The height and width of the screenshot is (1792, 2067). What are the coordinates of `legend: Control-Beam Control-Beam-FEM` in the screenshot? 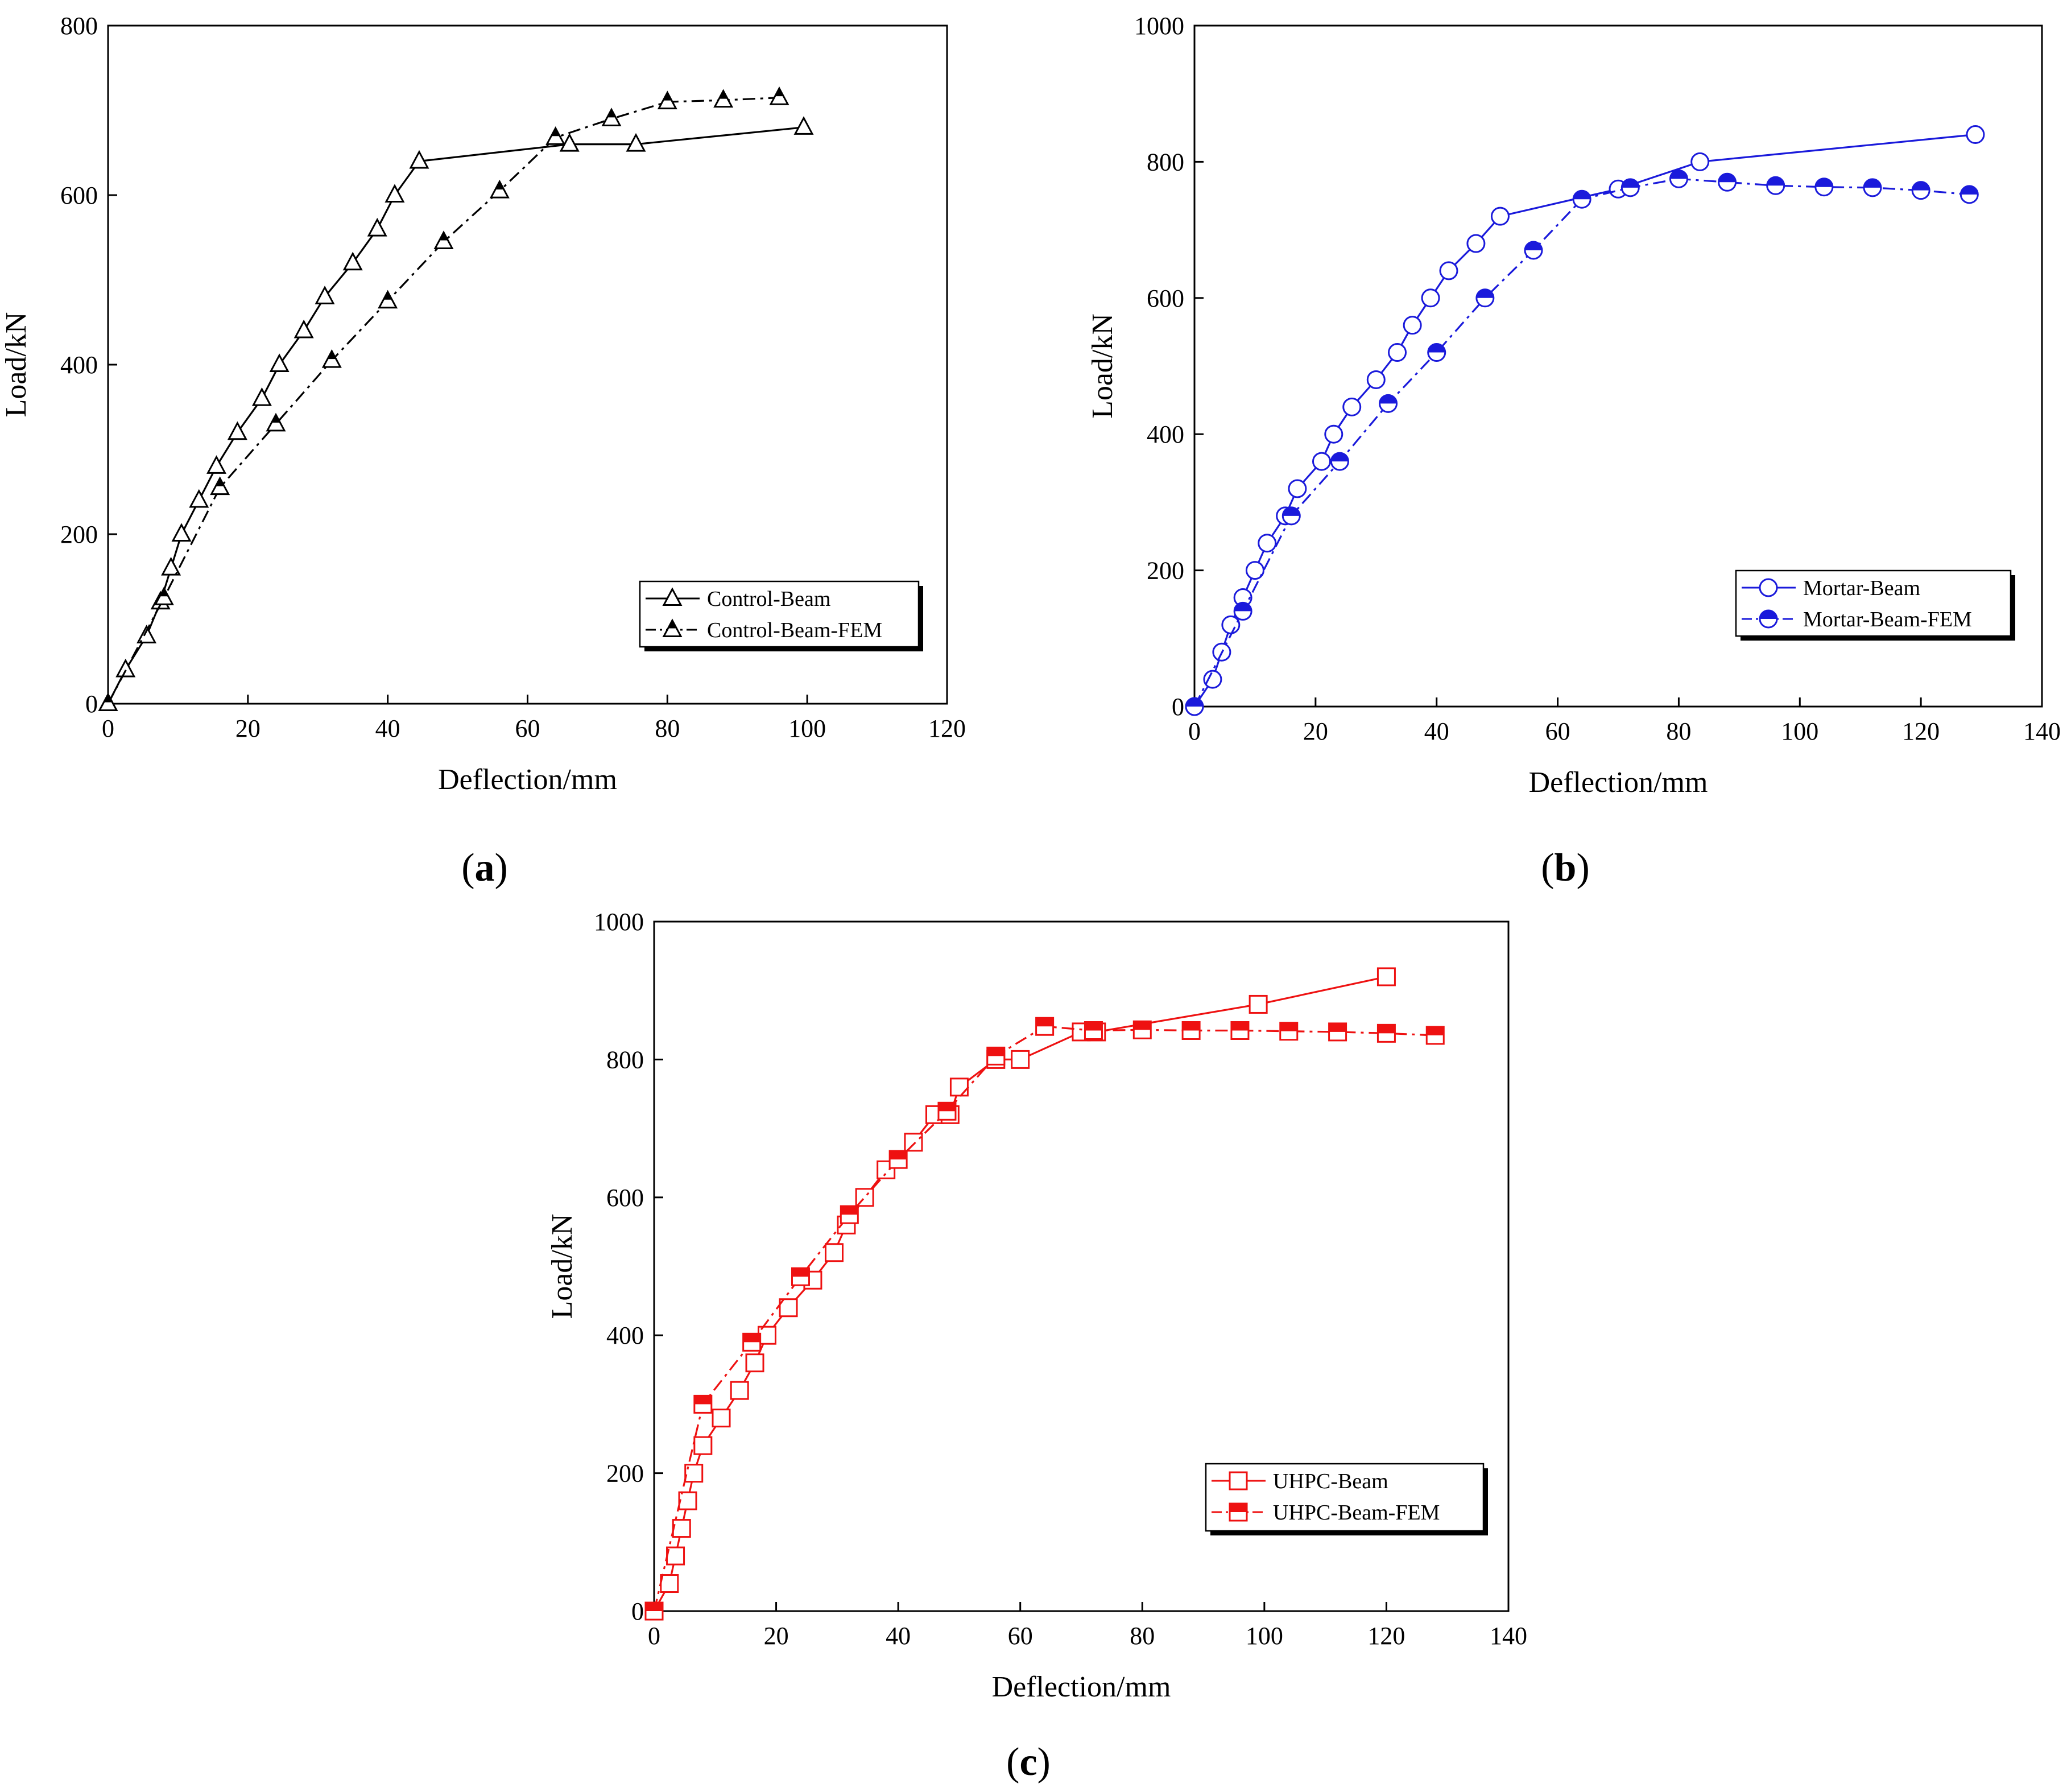 It's located at (781, 615).